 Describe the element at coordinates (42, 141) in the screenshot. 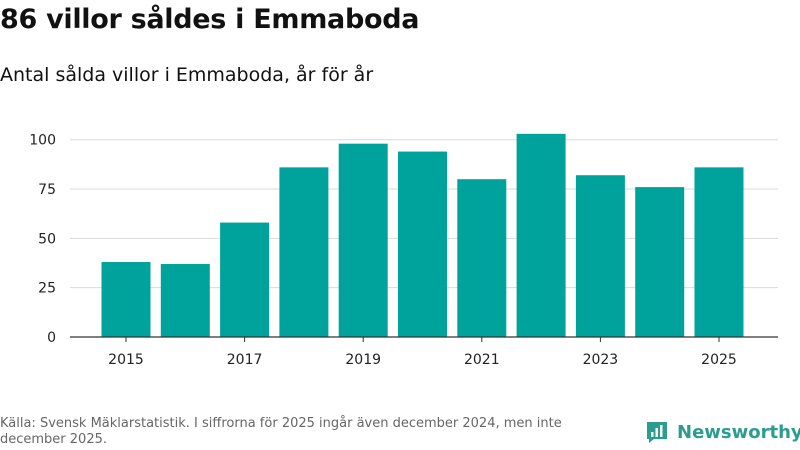

I see `y-tick-label-100: 100` at that location.